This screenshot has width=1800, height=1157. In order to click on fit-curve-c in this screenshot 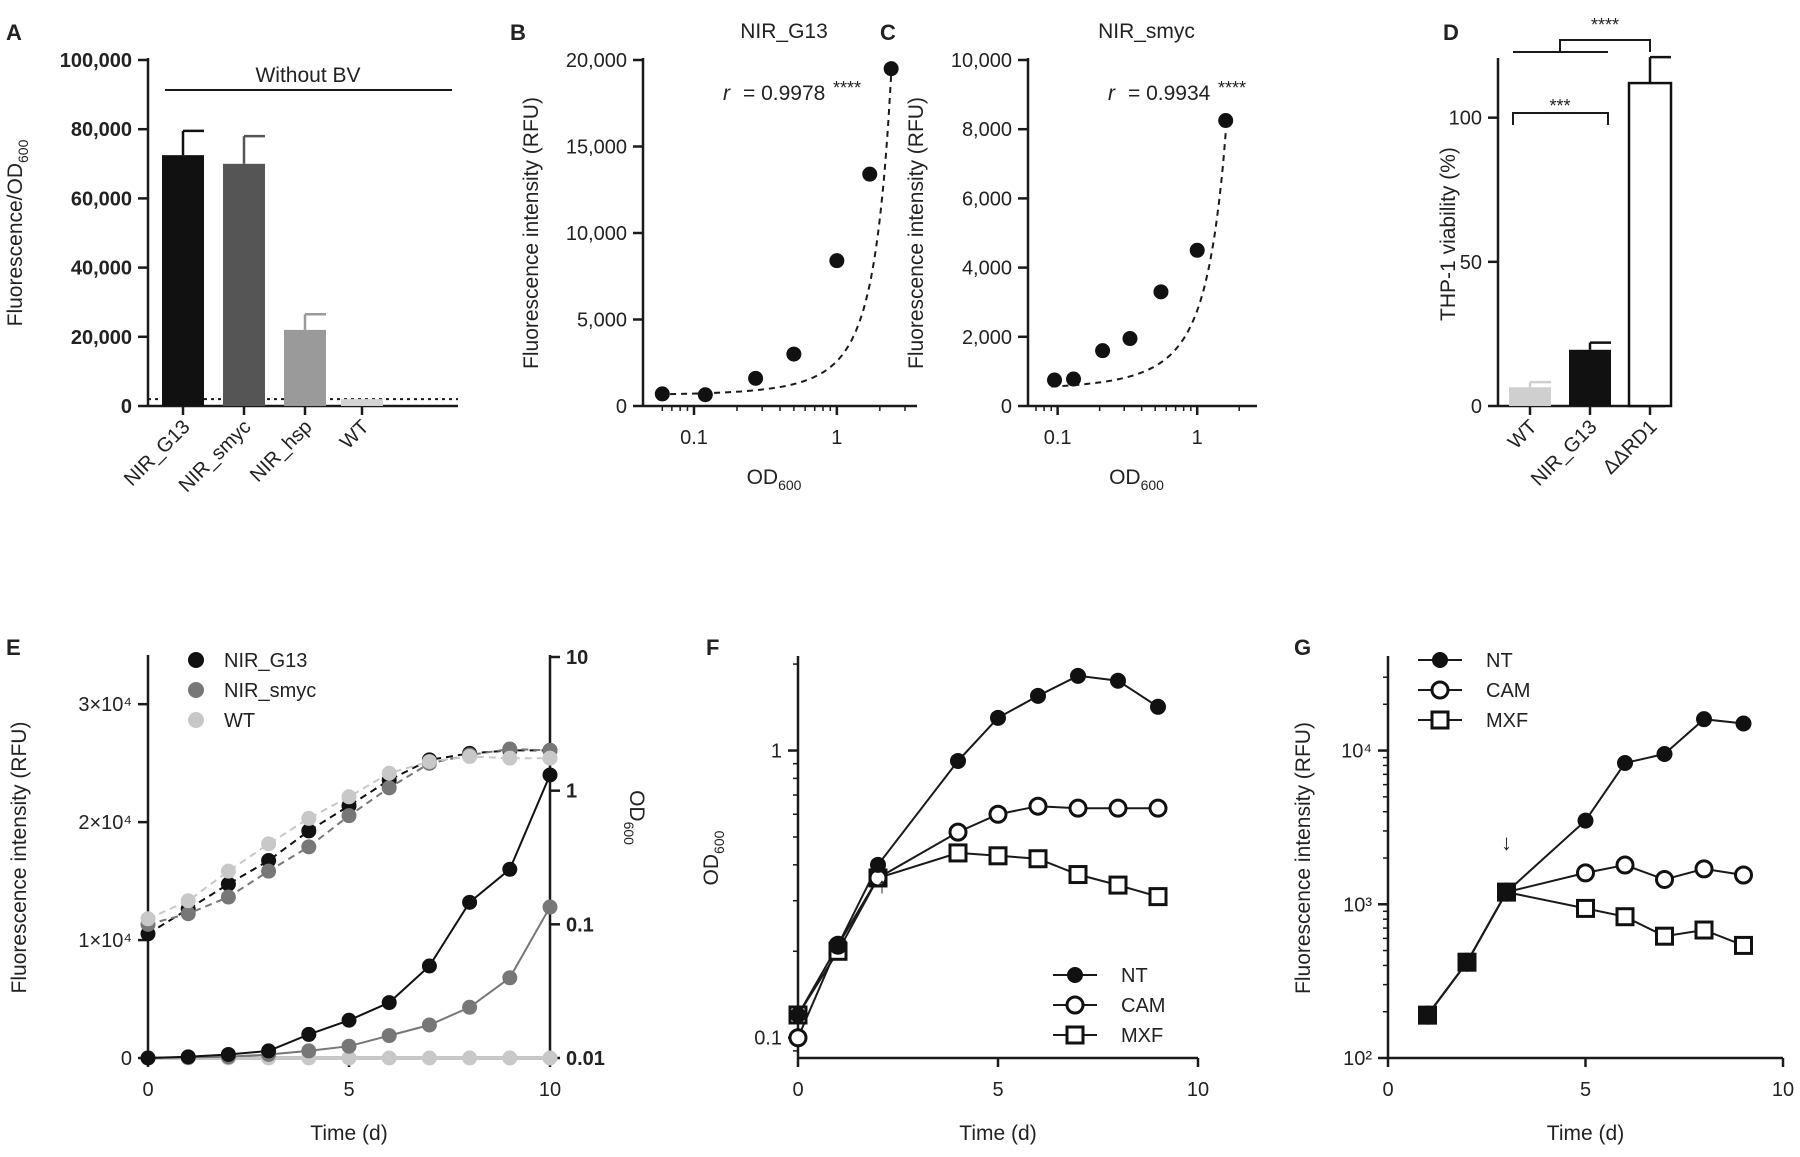, I will do `click(1139, 260)`.